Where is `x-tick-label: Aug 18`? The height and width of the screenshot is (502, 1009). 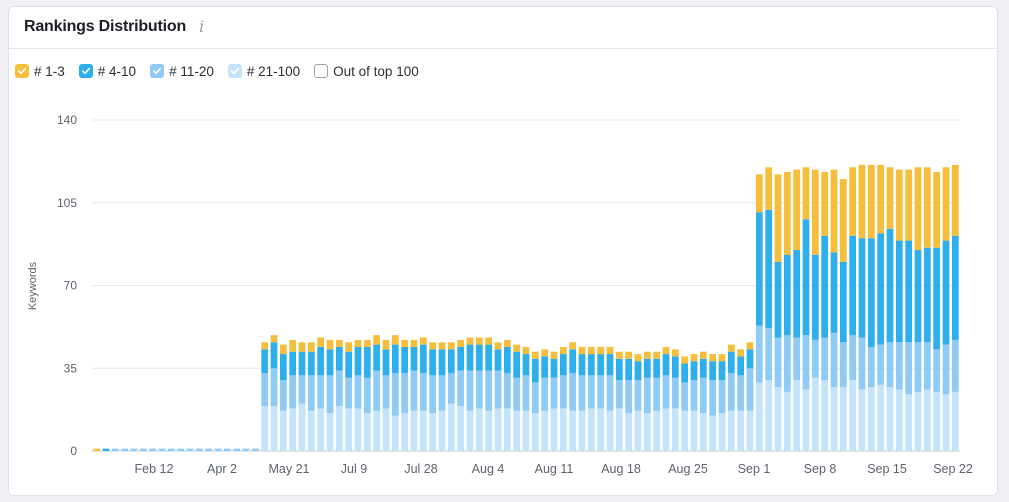
x-tick-label: Aug 18 is located at coordinates (621, 469).